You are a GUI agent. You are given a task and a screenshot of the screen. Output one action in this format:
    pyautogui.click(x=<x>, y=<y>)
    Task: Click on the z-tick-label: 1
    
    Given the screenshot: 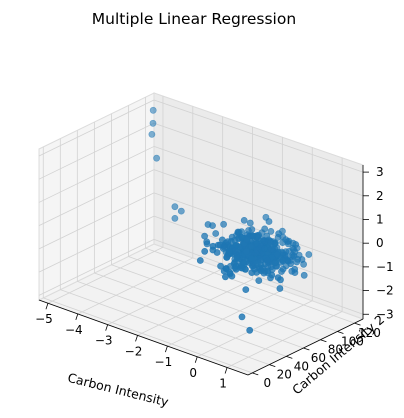 What is the action you would take?
    pyautogui.click(x=380, y=219)
    